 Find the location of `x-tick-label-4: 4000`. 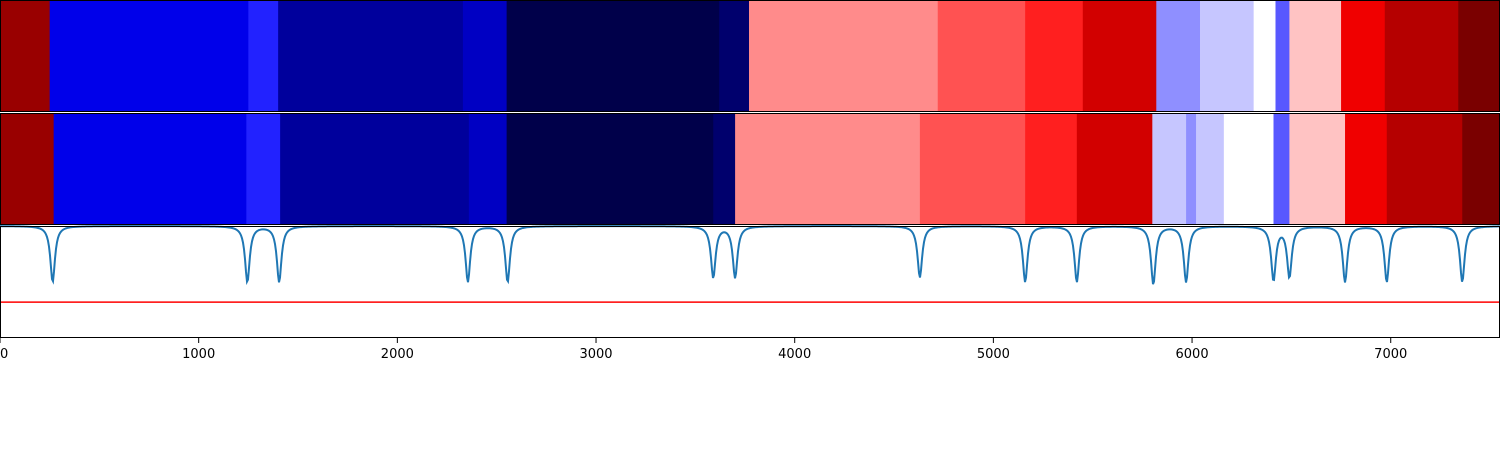

x-tick-label-4: 4000 is located at coordinates (794, 354).